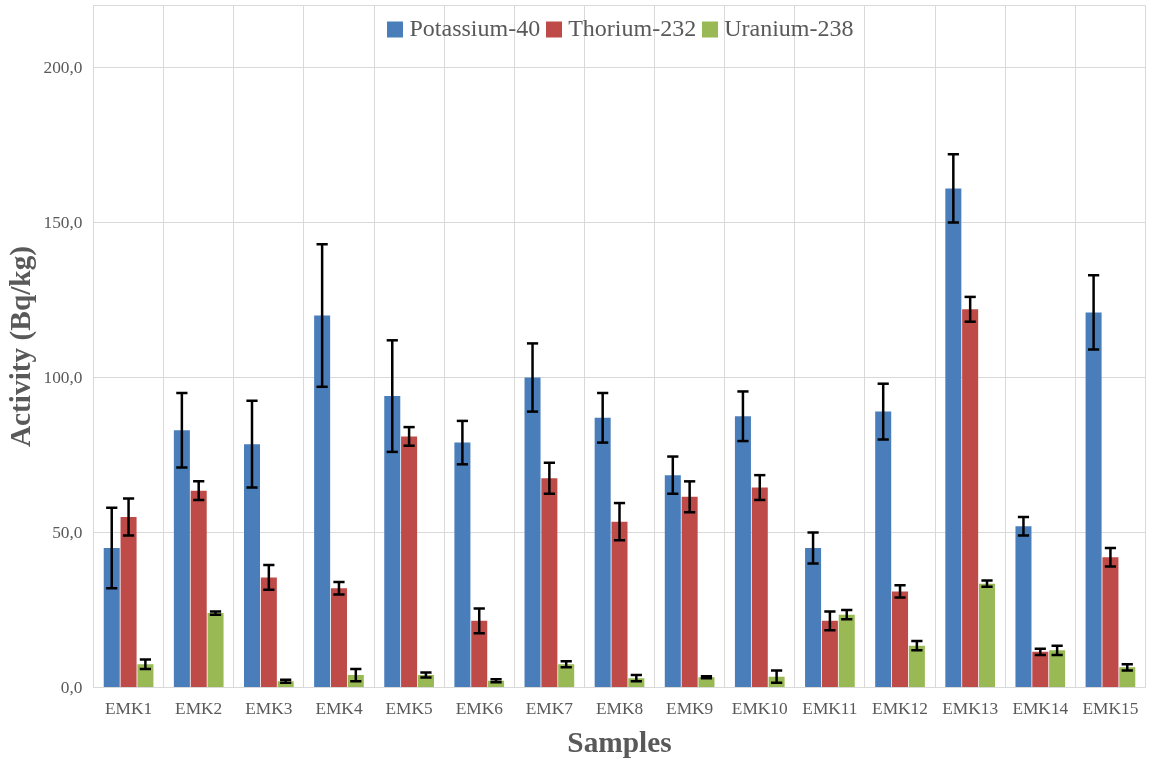 Image resolution: width=1164 pixels, height=773 pixels. I want to click on legend-label: Potassium-40, so click(475, 28).